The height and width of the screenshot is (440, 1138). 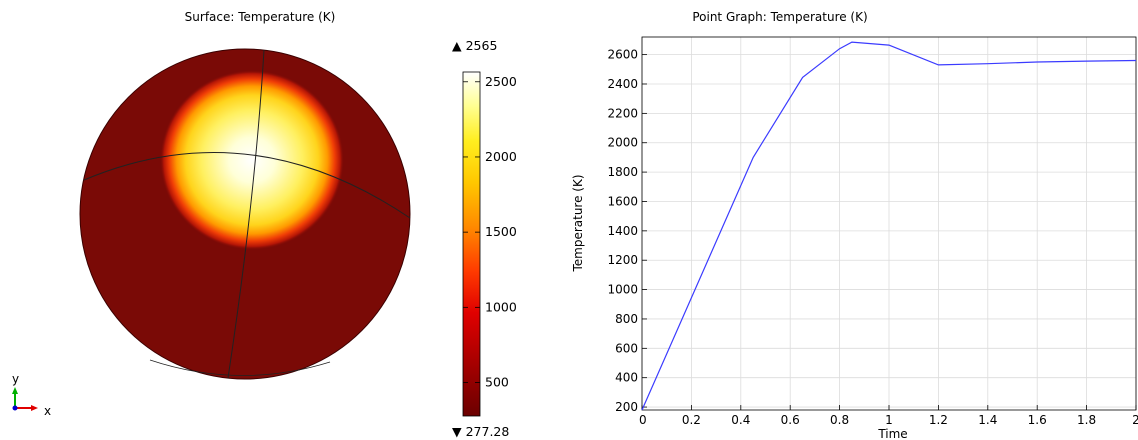 I want to click on y-tick-label: 800, so click(x=626, y=319).